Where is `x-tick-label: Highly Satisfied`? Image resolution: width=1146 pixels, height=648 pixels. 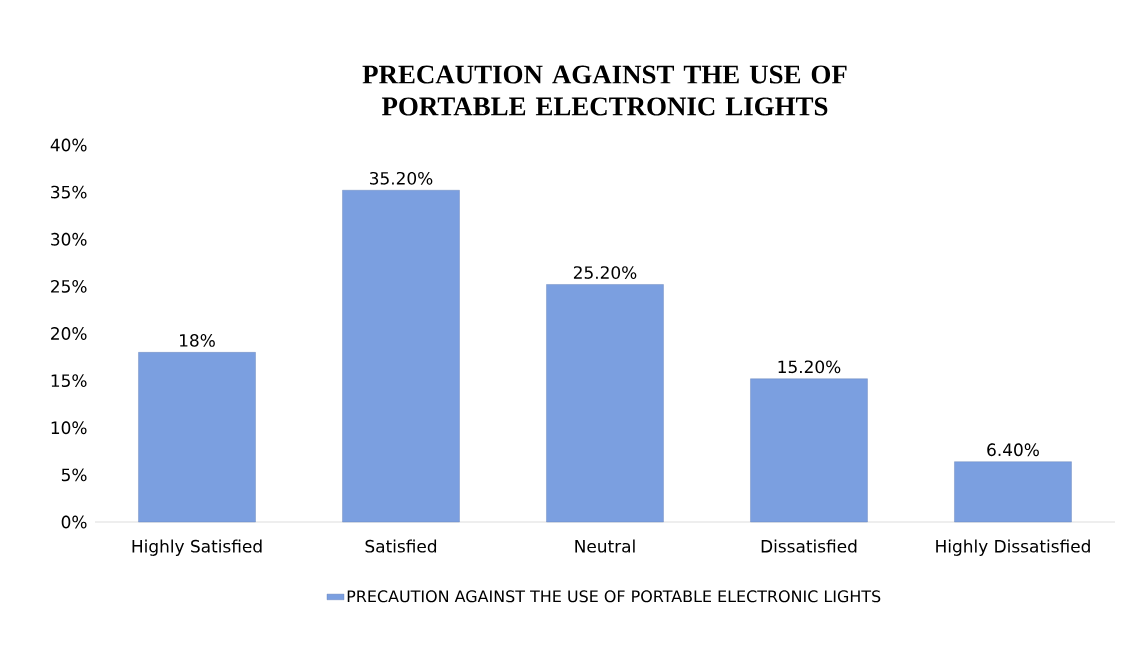 x-tick-label: Highly Satisfied is located at coordinates (197, 547).